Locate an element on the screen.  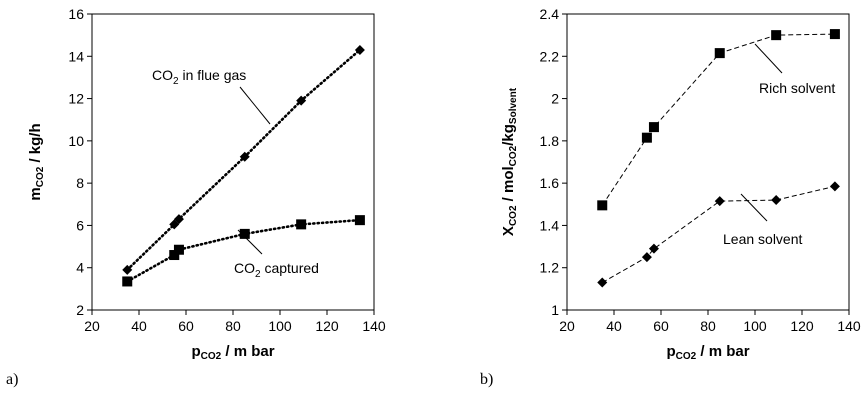
y-ticks-b: 1 1.2 1.4 1.6 1.8 2 2.2 2.4 is located at coordinates (553, 162).